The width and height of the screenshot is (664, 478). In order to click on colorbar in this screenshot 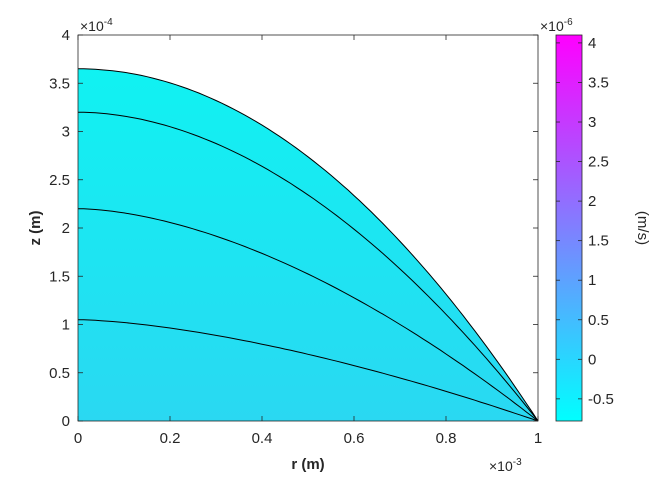, I will do `click(569, 228)`.